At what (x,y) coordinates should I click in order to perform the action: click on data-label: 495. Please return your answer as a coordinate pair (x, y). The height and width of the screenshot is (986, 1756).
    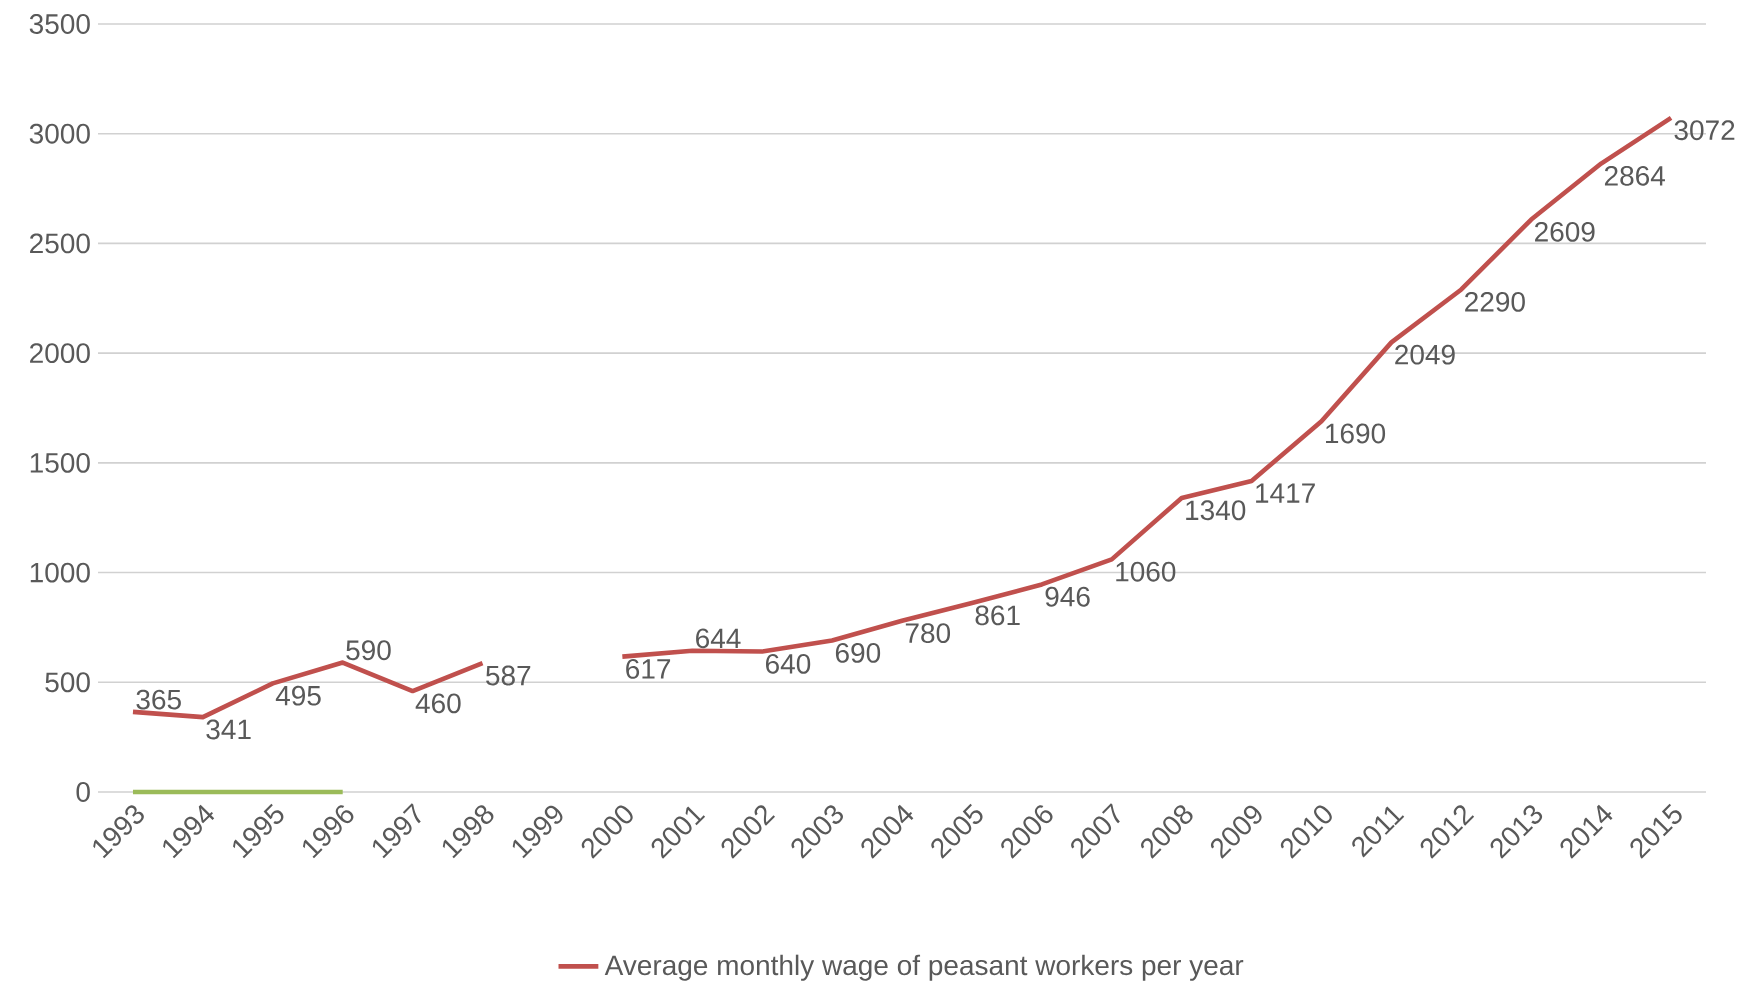
    Looking at the image, I should click on (298, 695).